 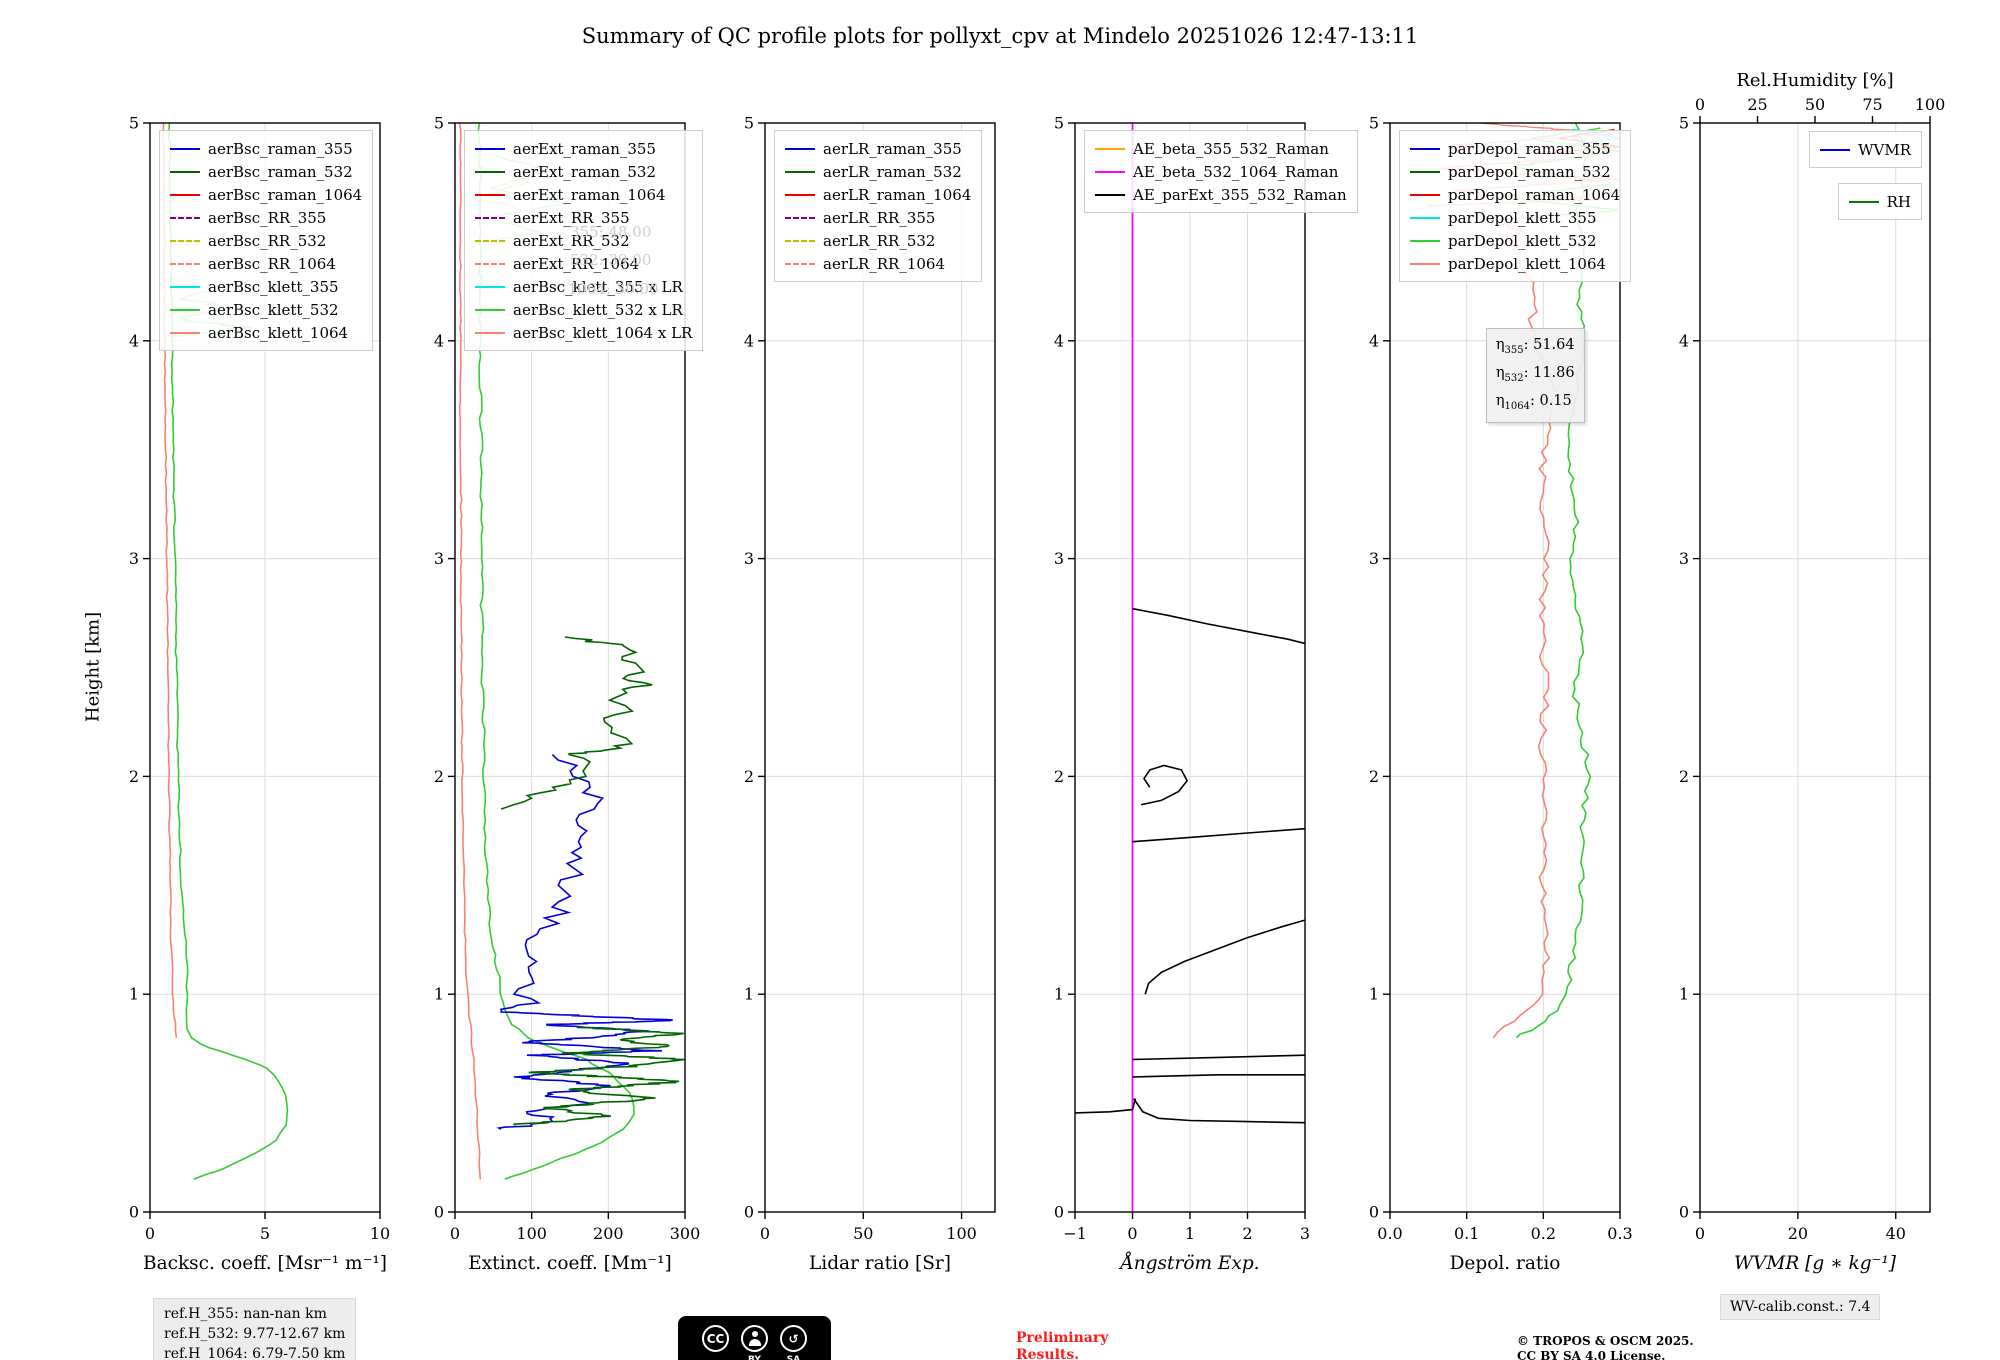 I want to click on x-tick-label: 40, so click(x=1896, y=1233).